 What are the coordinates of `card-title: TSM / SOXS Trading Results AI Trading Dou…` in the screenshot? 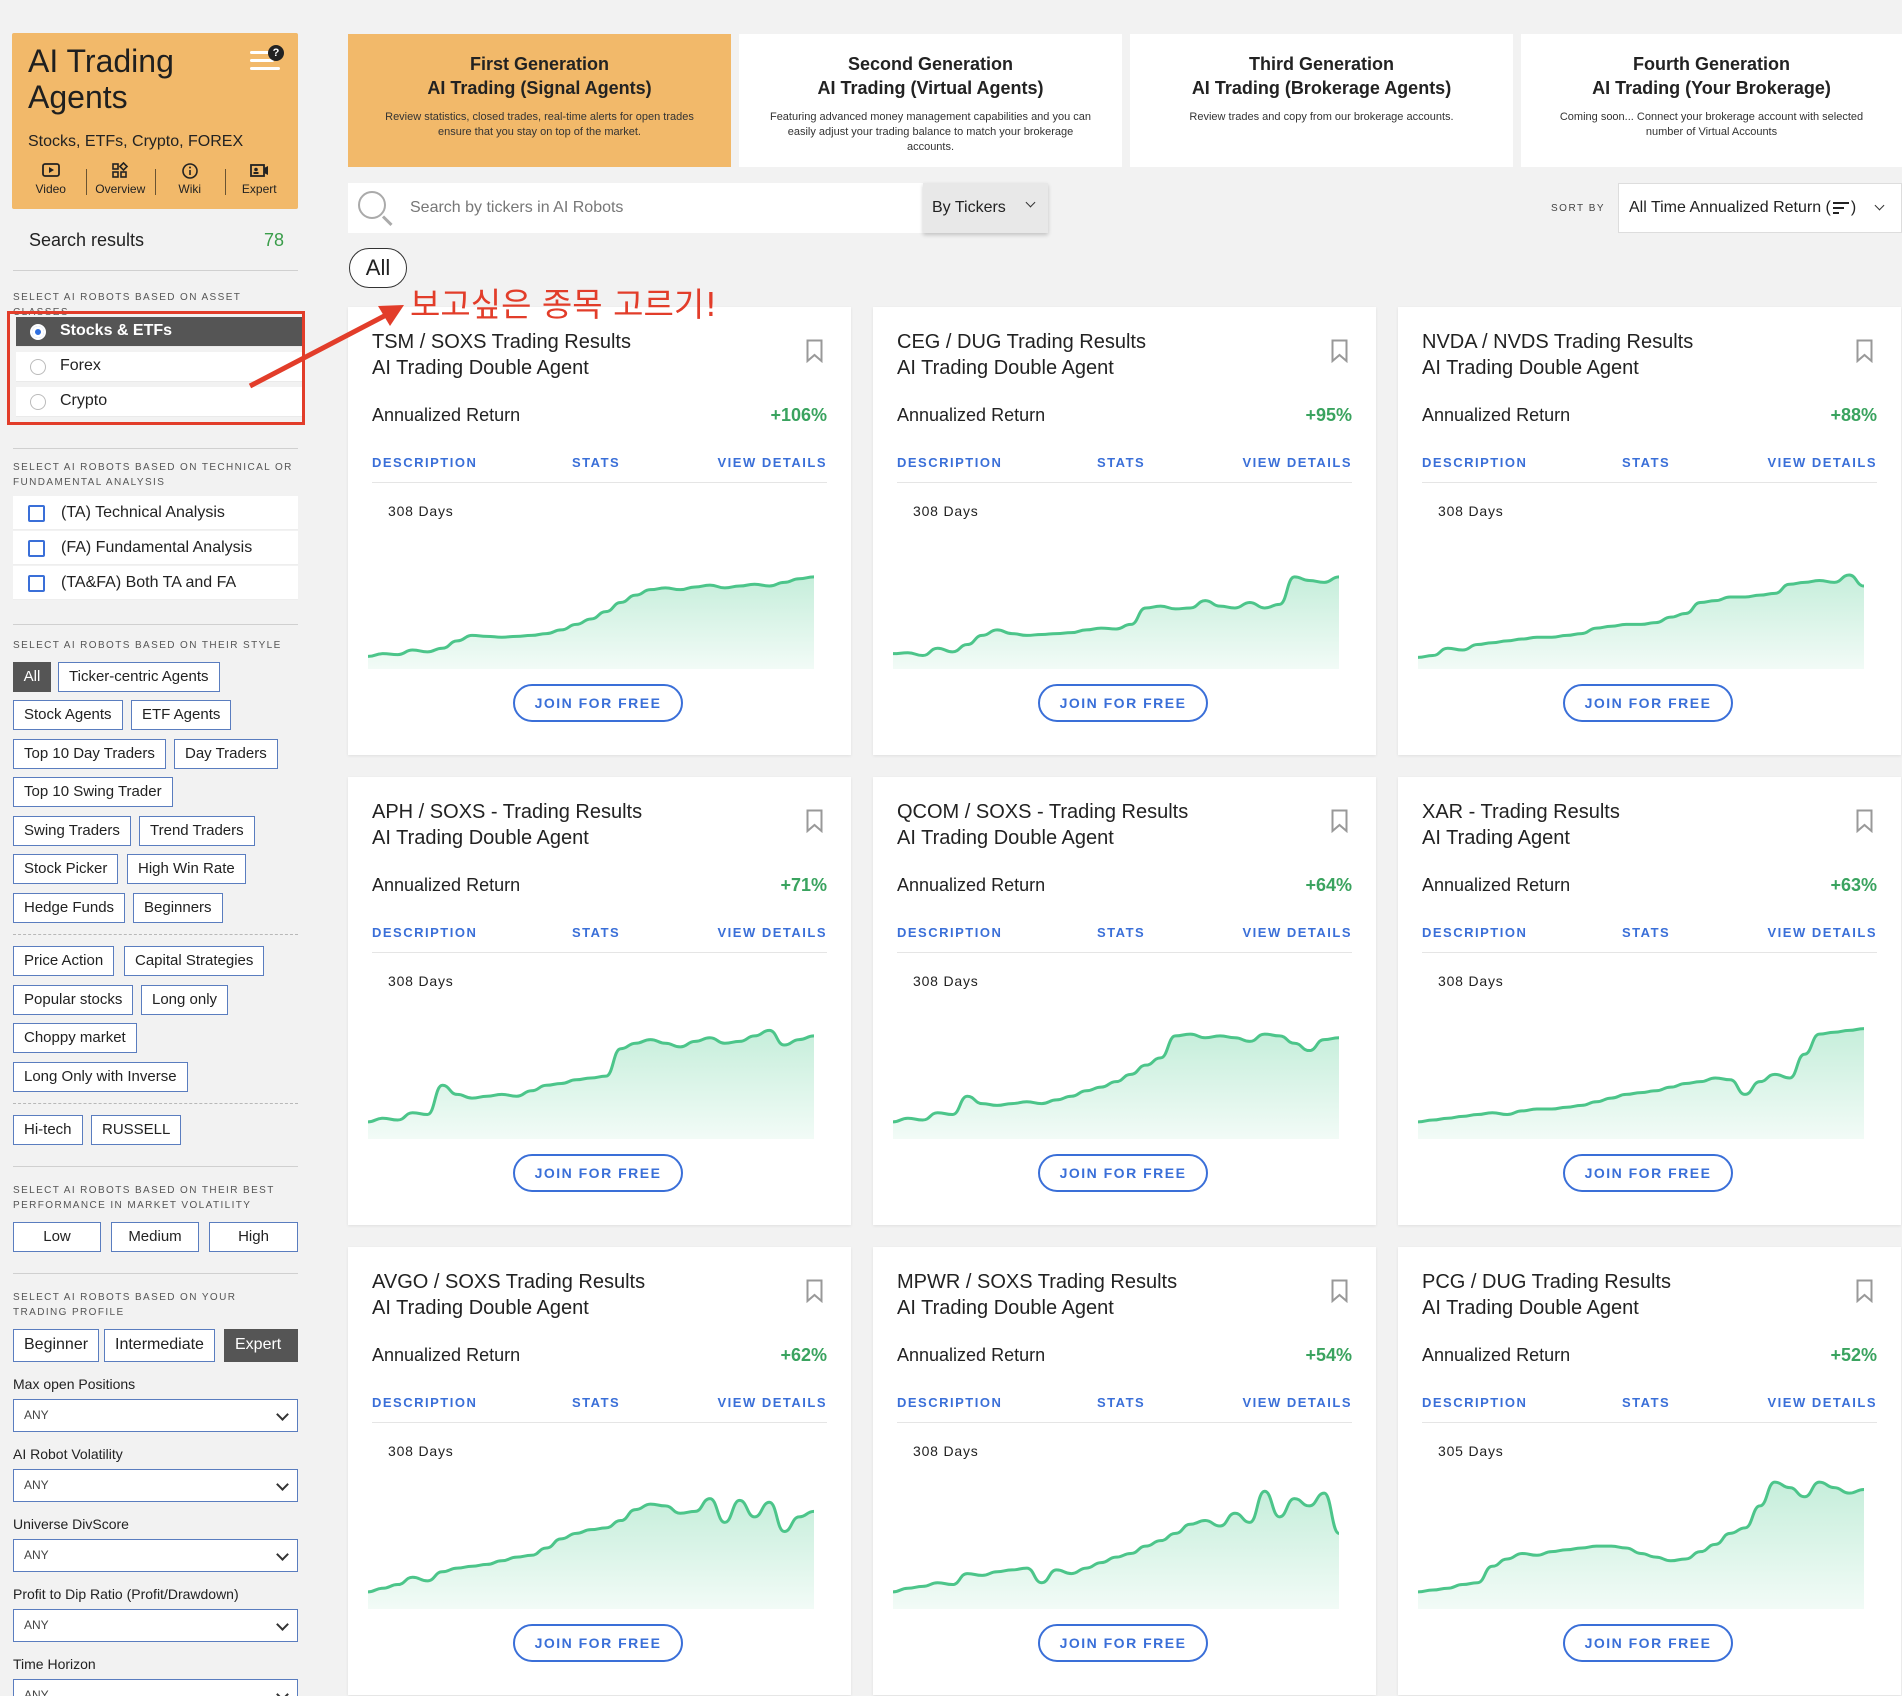 It's located at (501, 355).